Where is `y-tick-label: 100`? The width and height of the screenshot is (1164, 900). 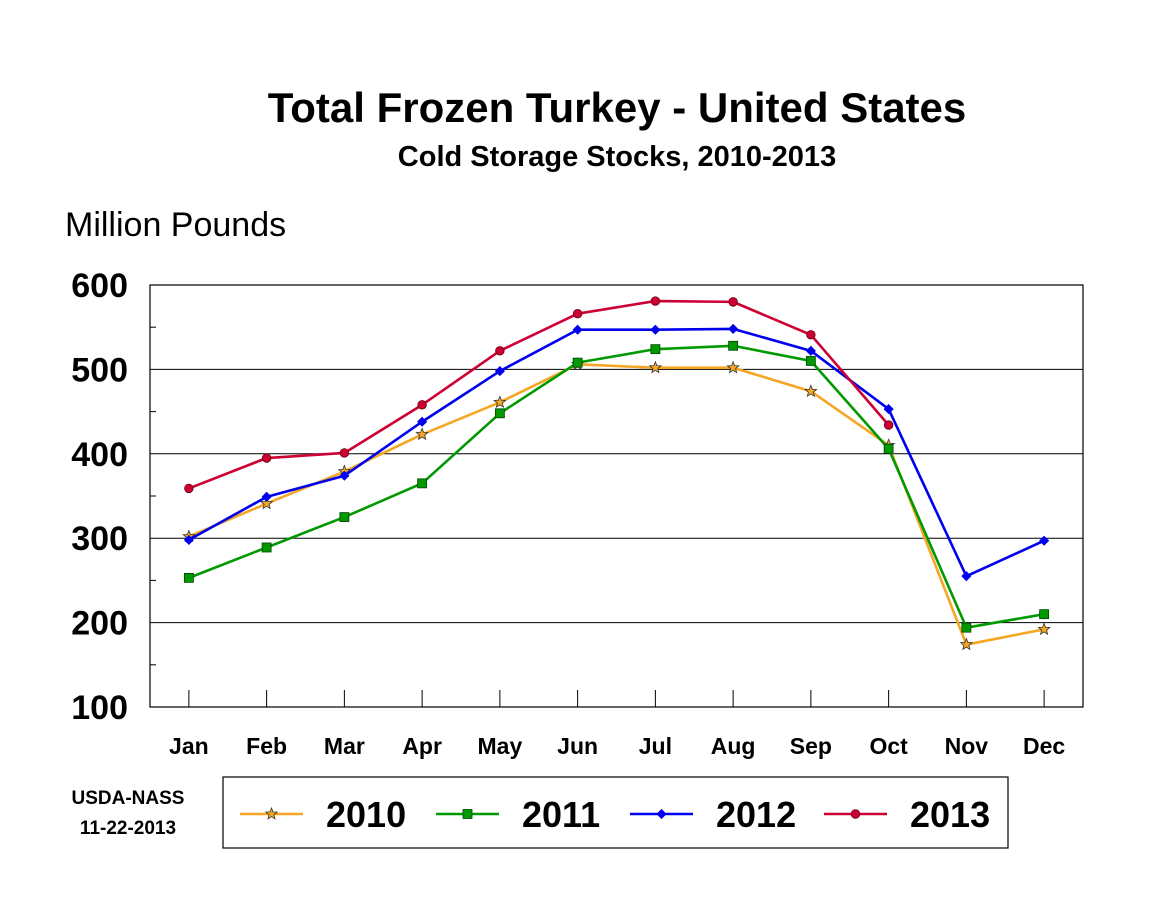
y-tick-label: 100 is located at coordinates (99, 708).